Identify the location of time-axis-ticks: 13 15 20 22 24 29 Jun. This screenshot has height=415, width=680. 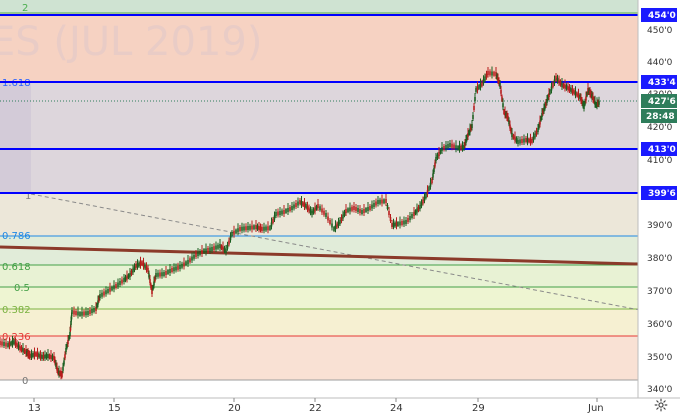
(316, 406).